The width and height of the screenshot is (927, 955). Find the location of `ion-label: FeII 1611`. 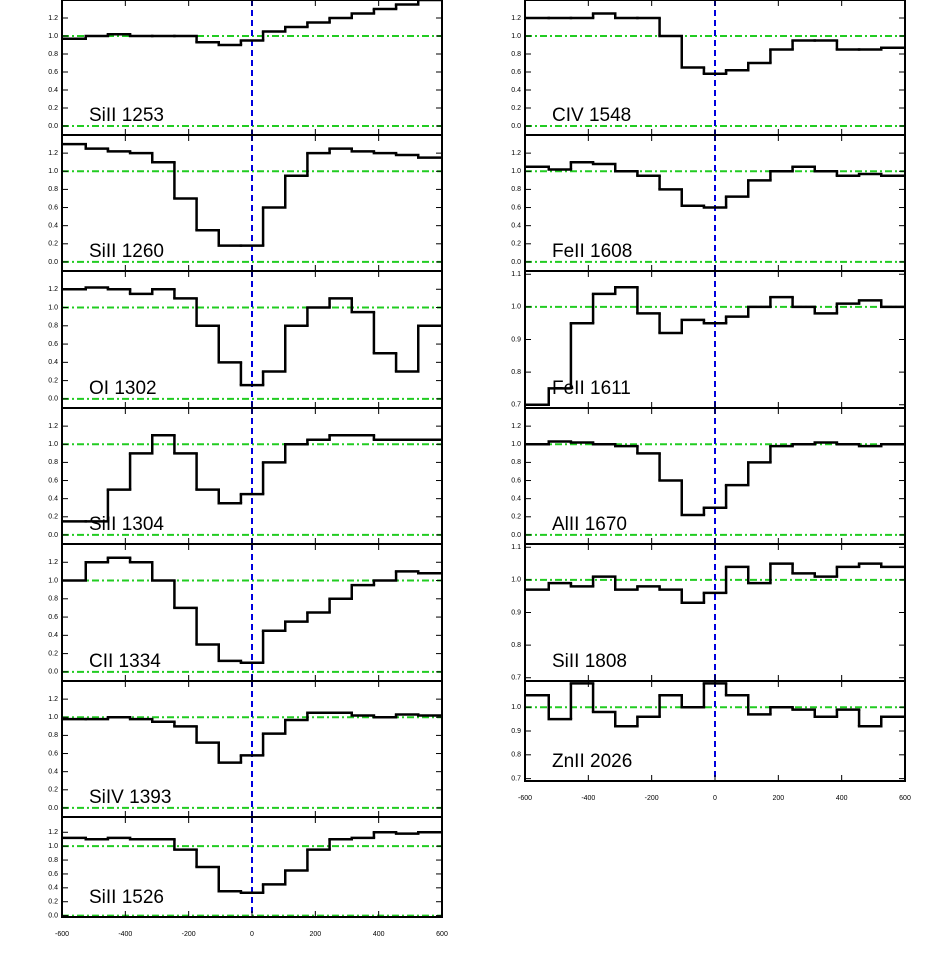

ion-label: FeII 1611 is located at coordinates (591, 388).